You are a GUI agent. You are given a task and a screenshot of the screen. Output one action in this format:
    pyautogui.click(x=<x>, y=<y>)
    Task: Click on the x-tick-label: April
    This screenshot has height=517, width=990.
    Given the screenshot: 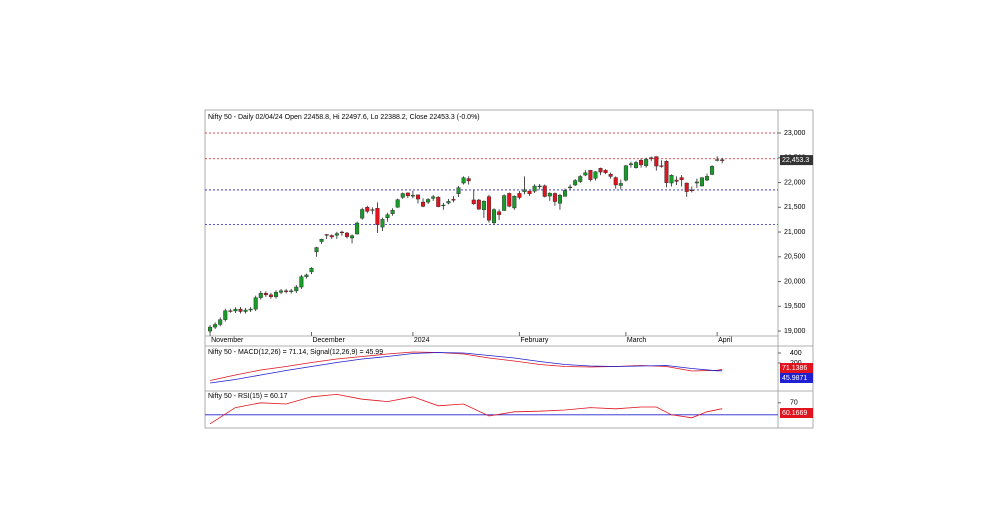 What is the action you would take?
    pyautogui.click(x=725, y=340)
    